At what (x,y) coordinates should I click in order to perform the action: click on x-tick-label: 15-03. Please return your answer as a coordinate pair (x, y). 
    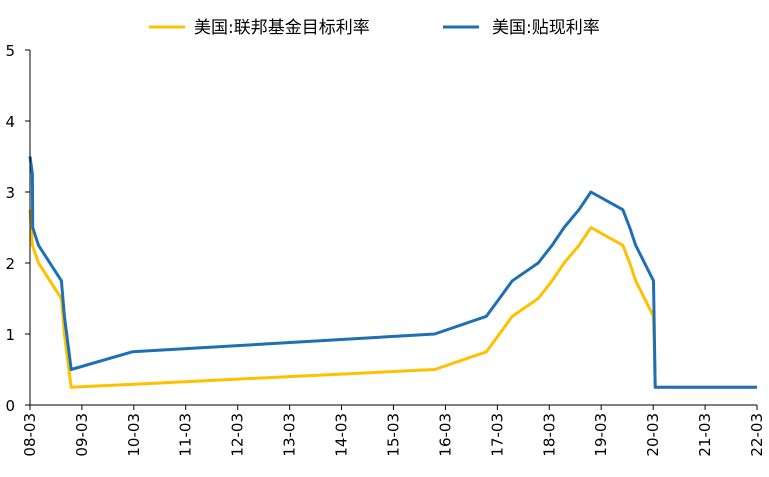
    Looking at the image, I should click on (393, 435).